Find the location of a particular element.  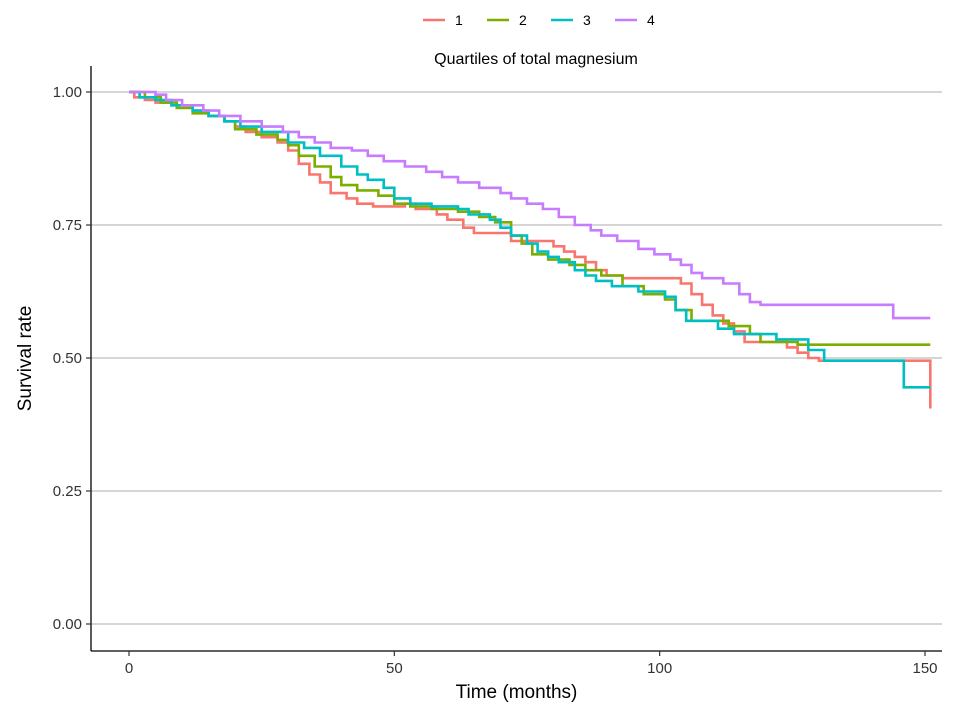

legend-label-2: 2 is located at coordinates (523, 20).